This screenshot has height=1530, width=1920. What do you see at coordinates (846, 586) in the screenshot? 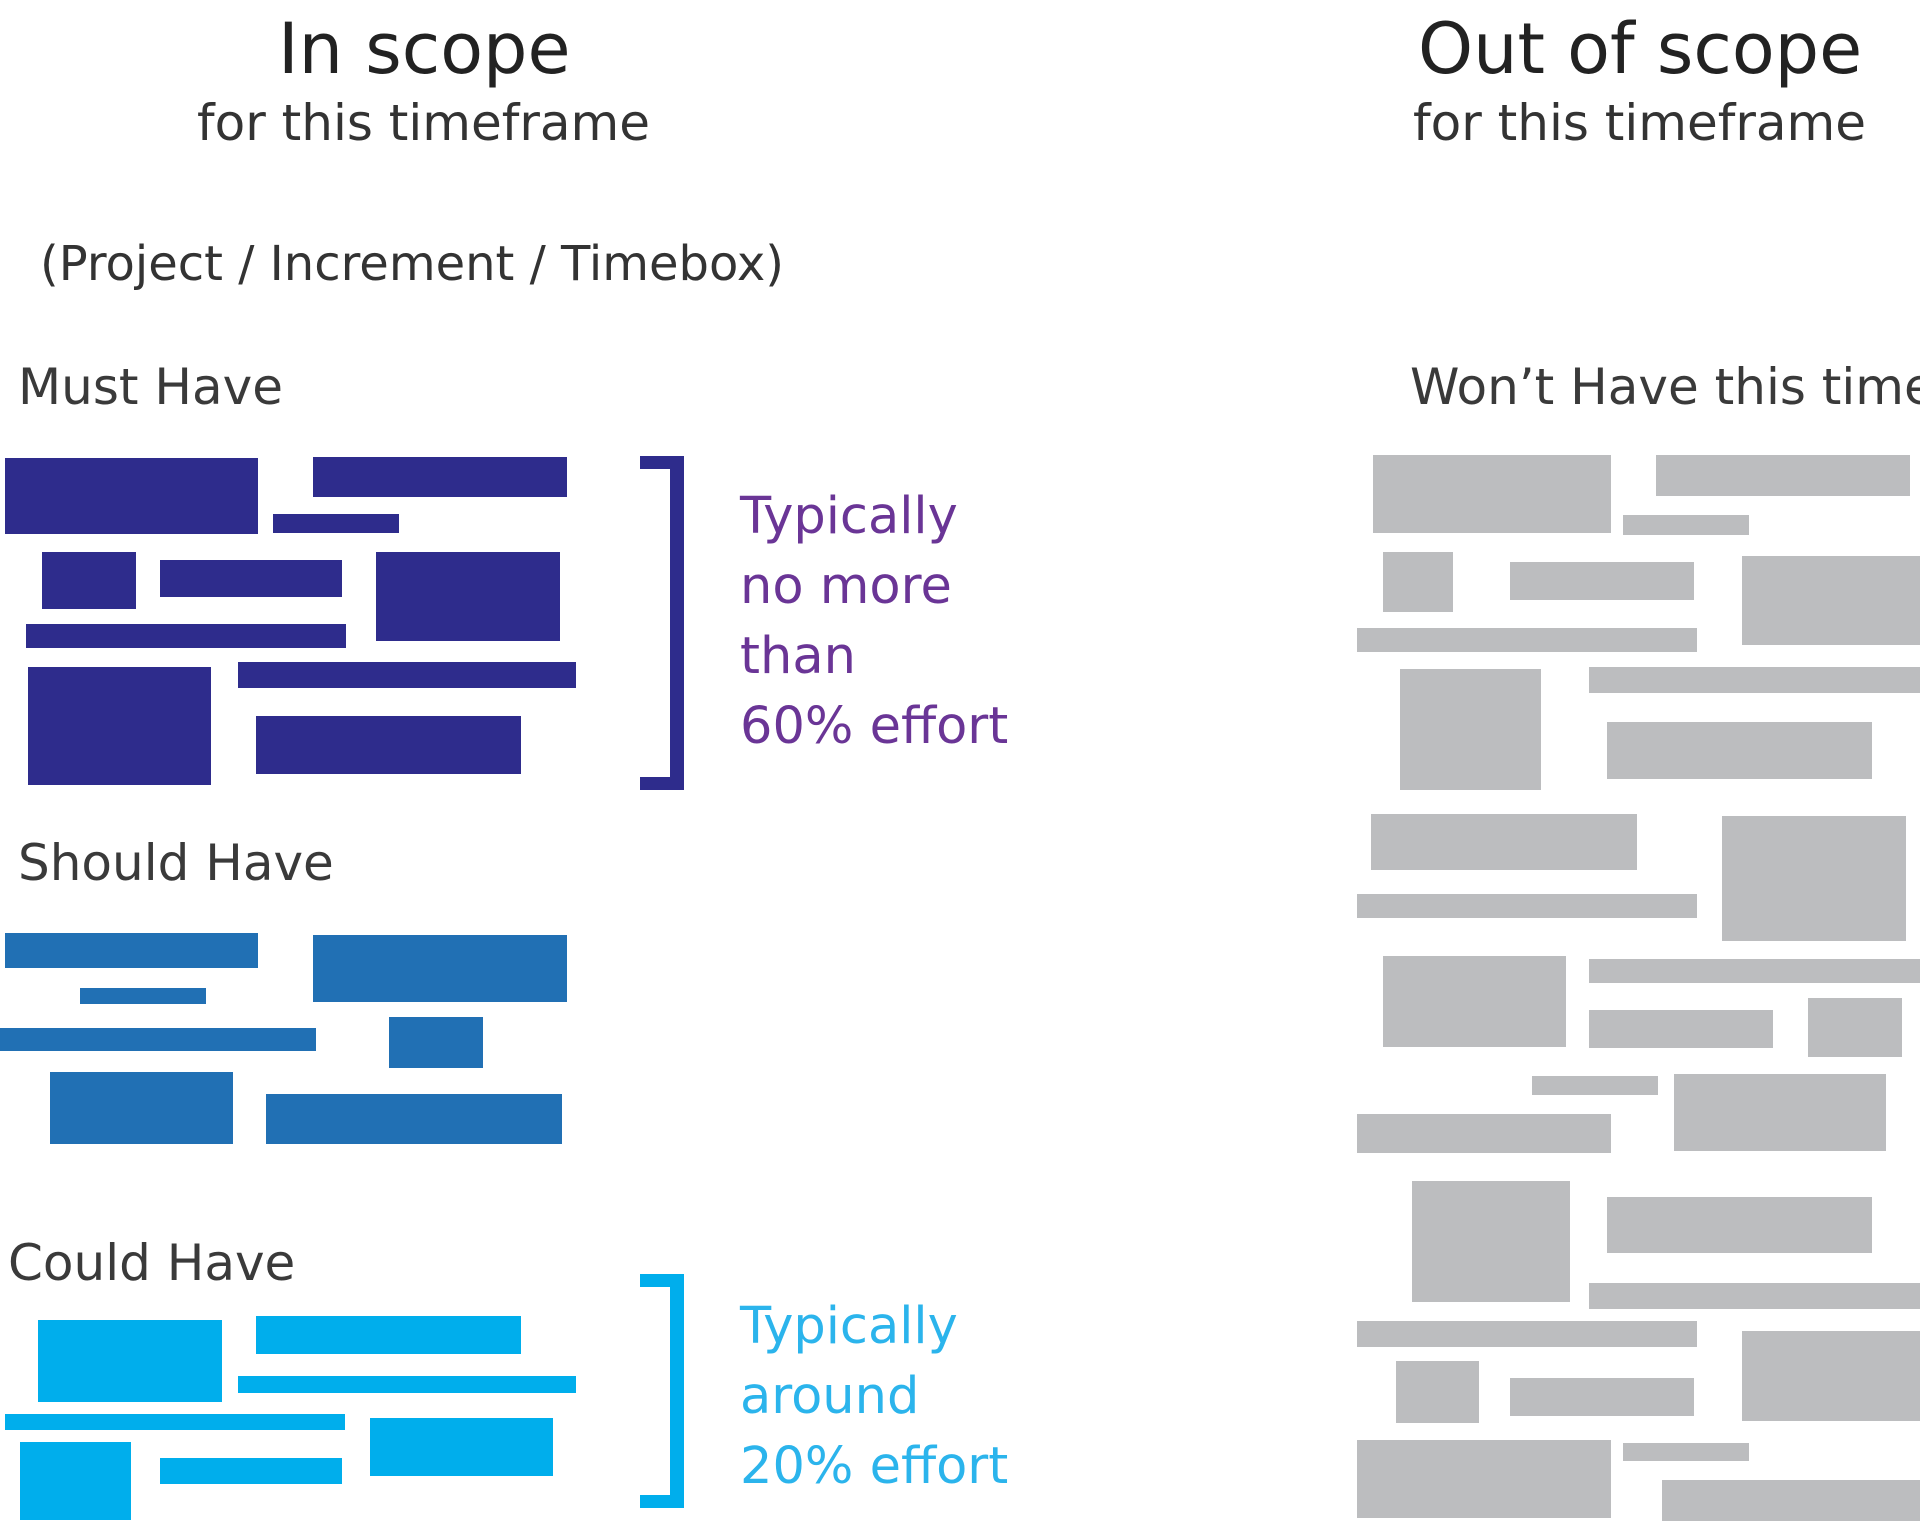
I see `must-note-line: no more` at bounding box center [846, 586].